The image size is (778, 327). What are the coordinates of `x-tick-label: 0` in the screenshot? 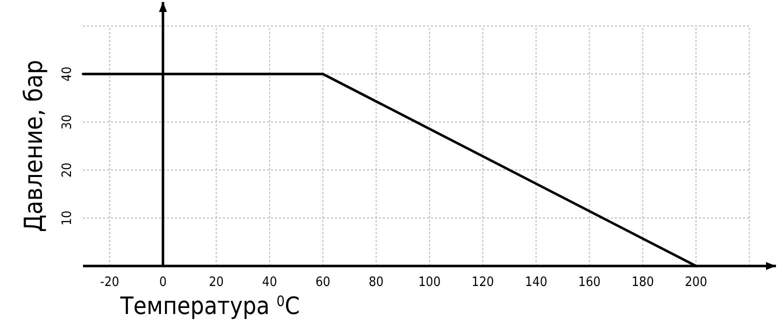 It's located at (163, 282).